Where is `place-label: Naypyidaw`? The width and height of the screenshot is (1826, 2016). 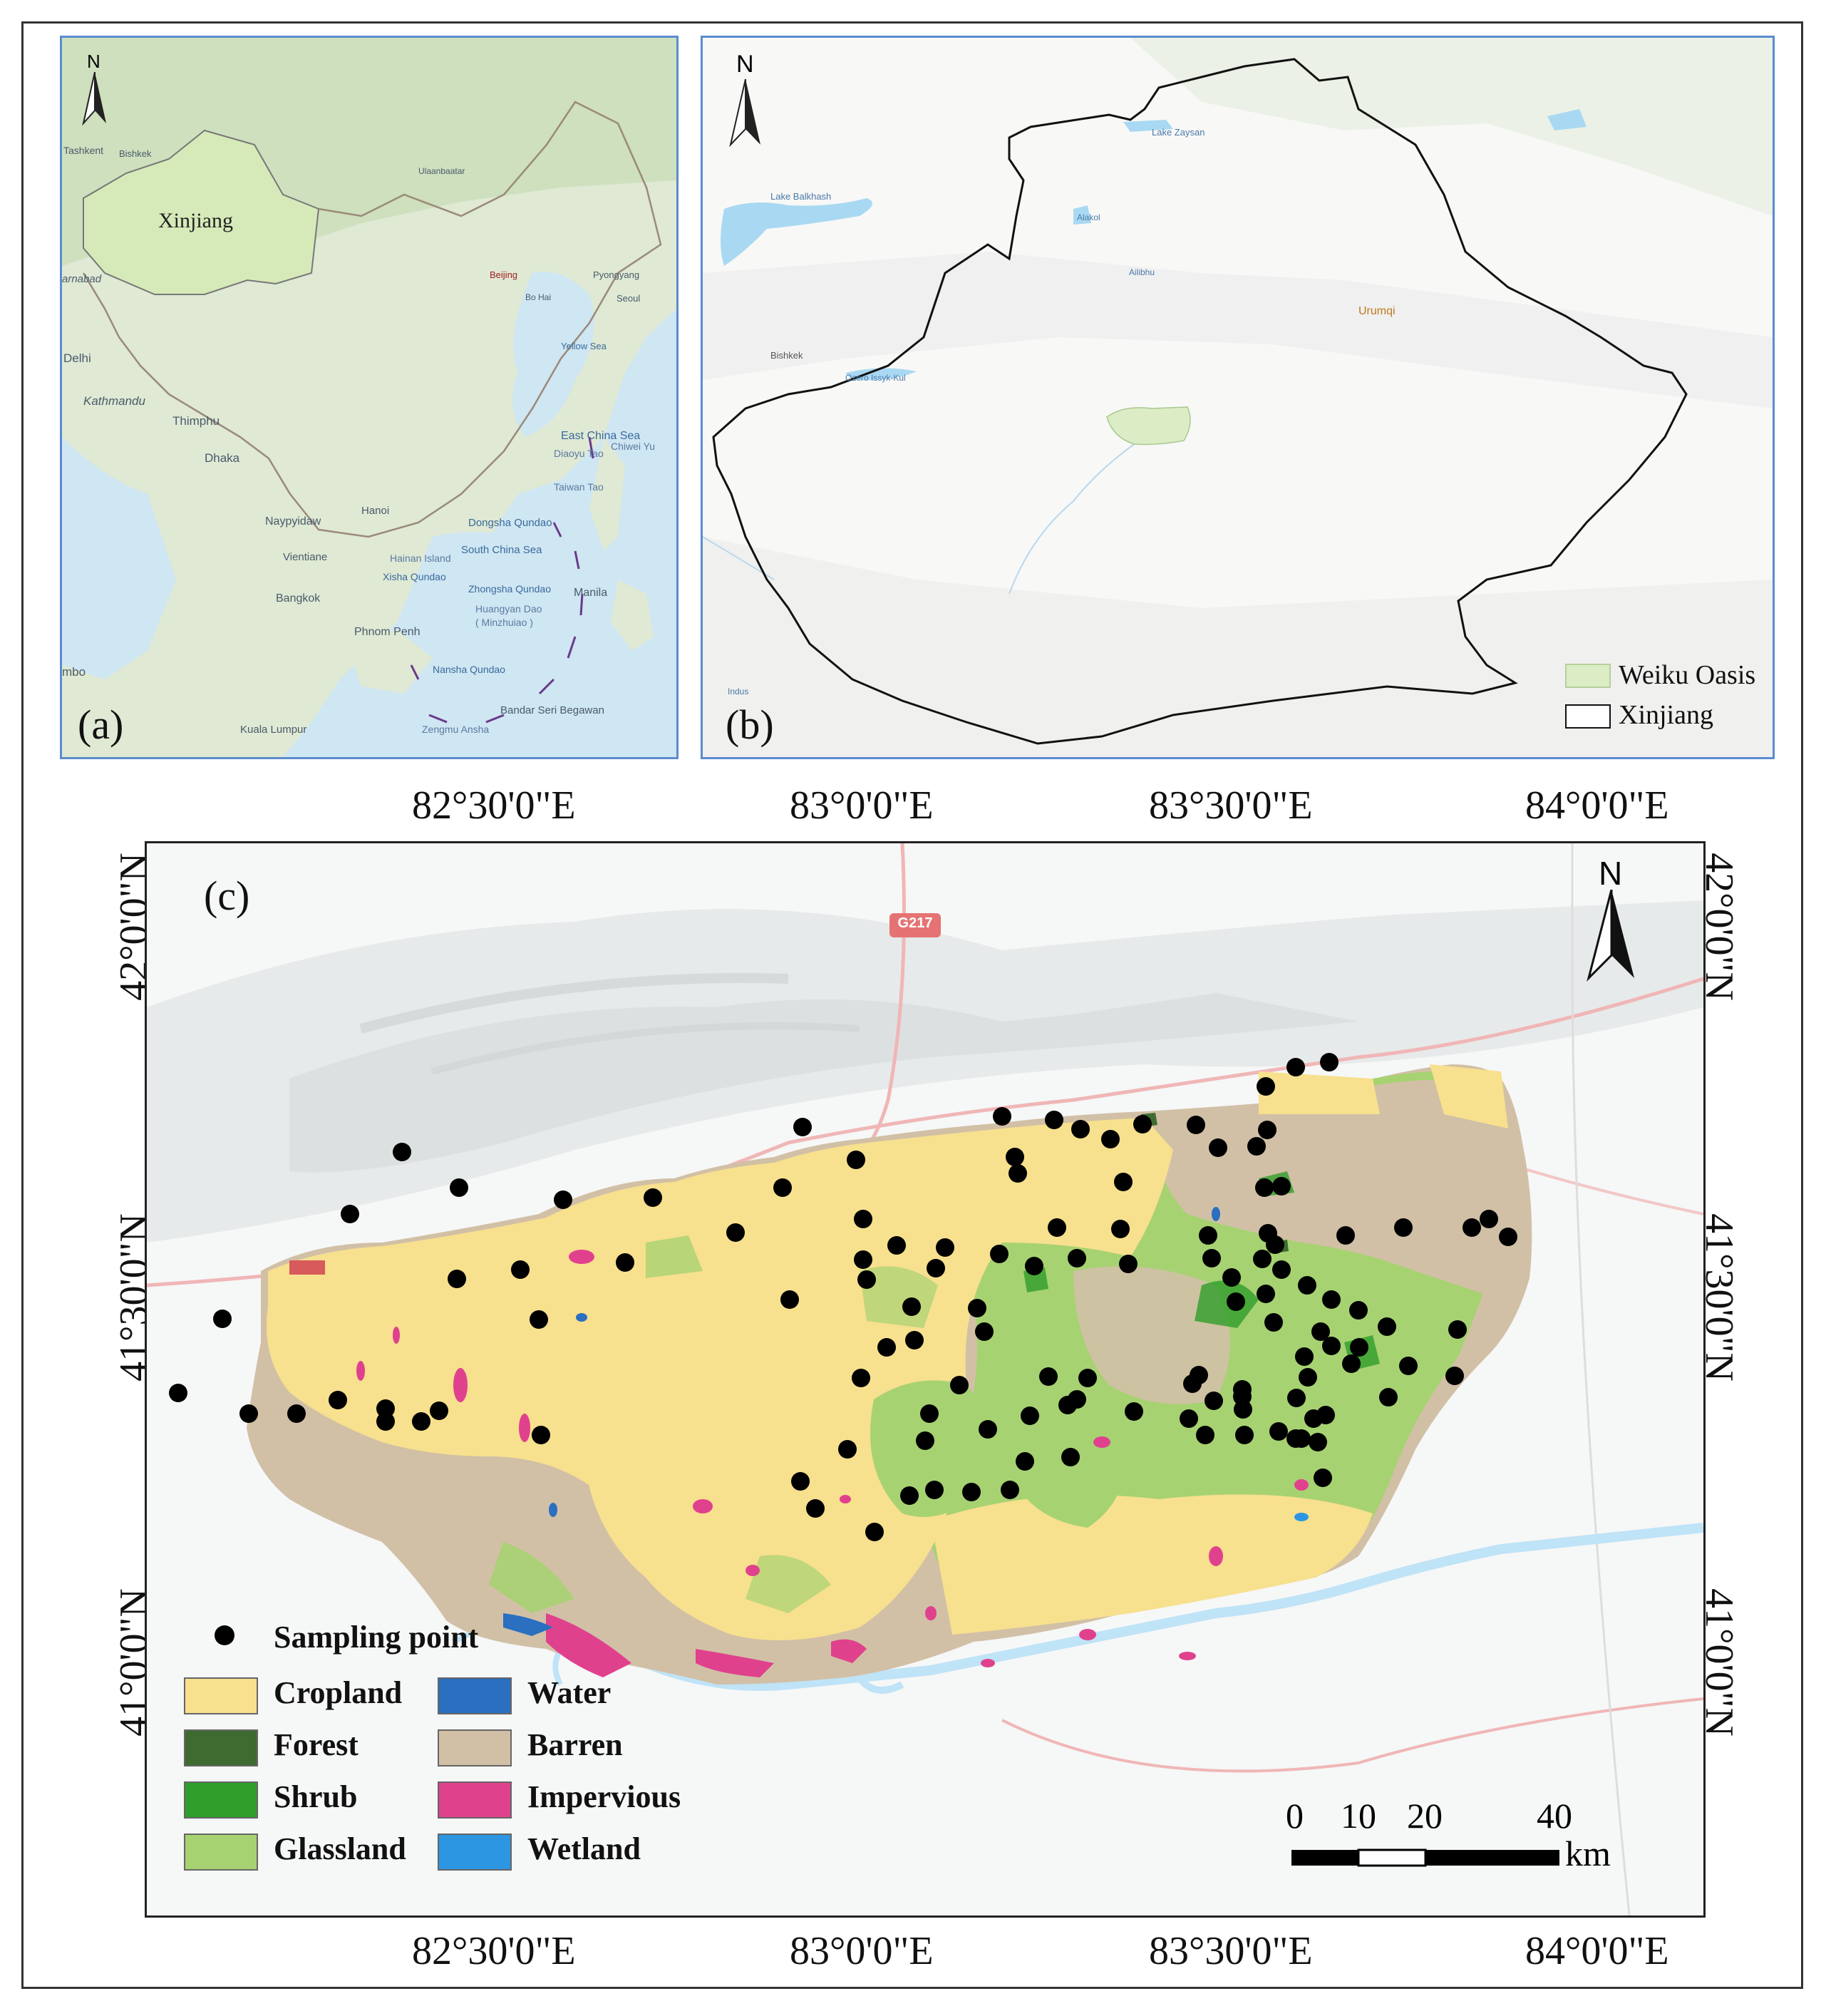 place-label: Naypyidaw is located at coordinates (293, 521).